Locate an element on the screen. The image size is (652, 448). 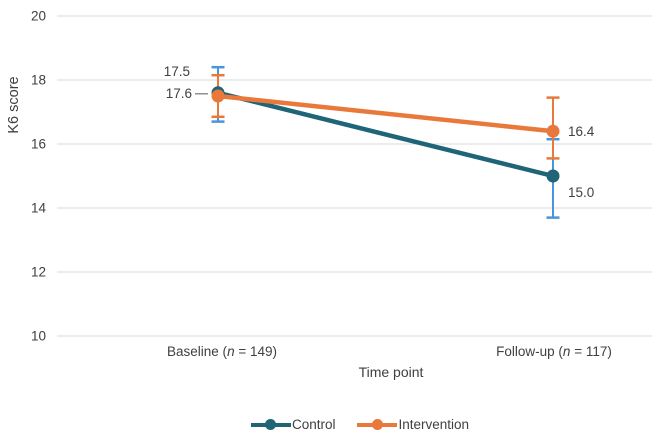
category-text: = 117) is located at coordinates (591, 351).